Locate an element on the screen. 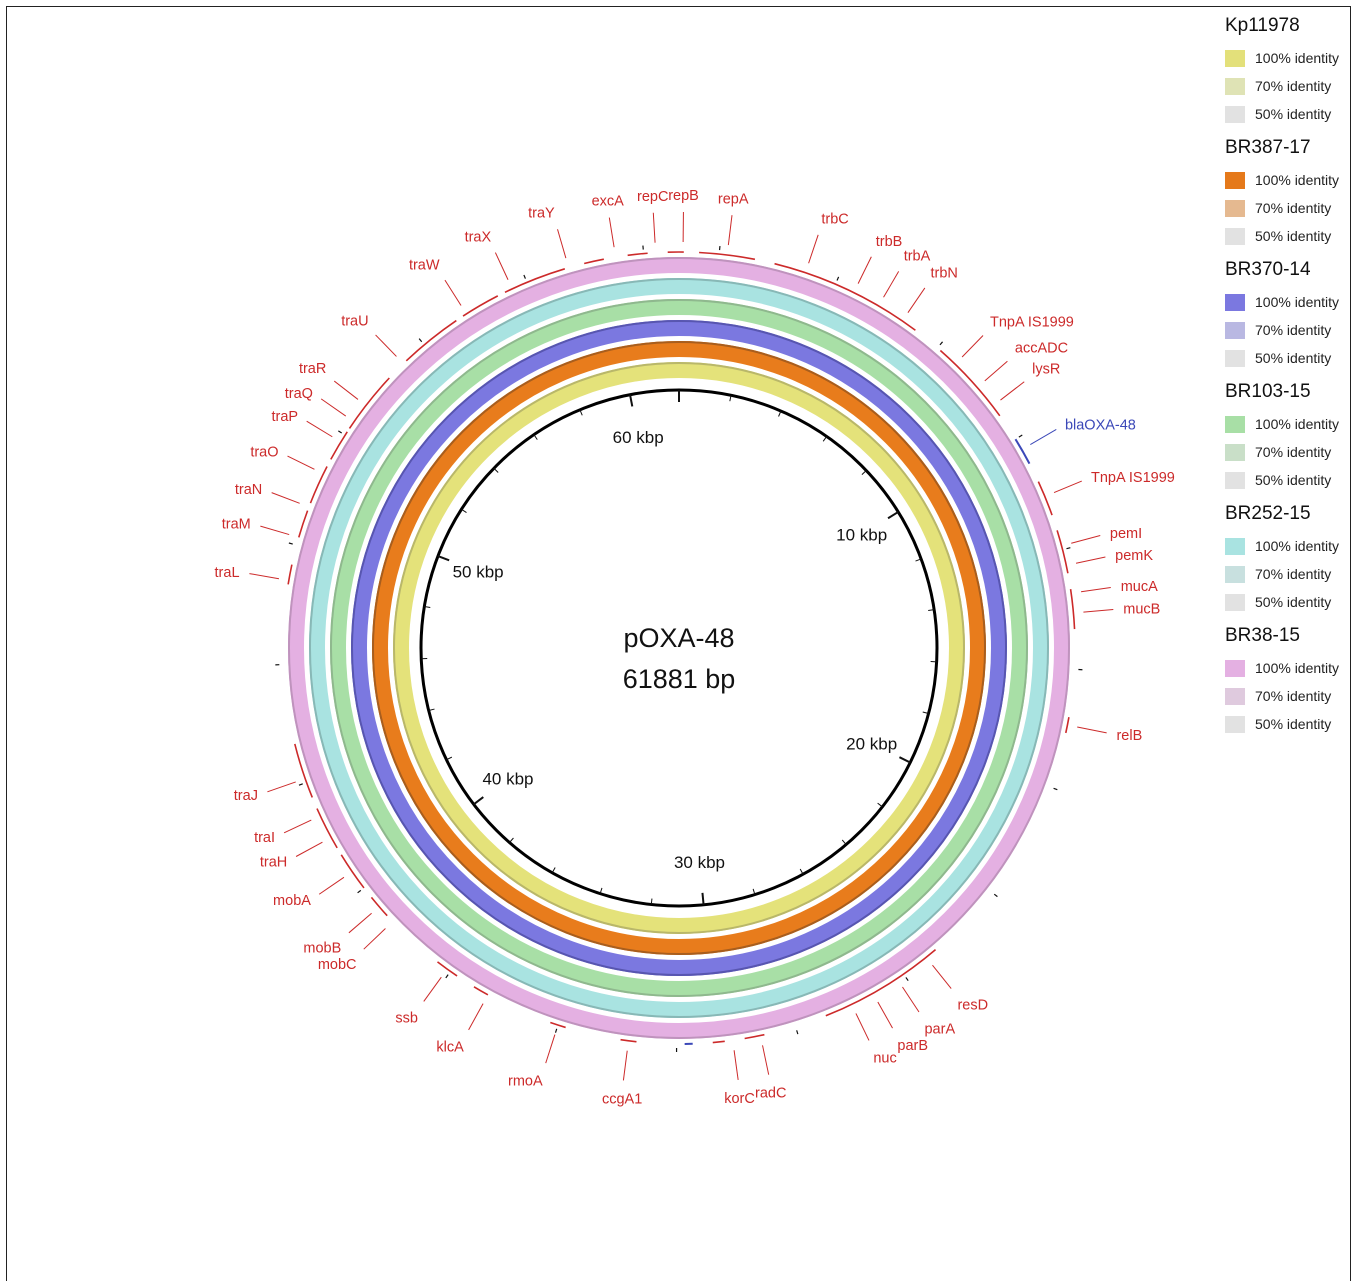 Image resolution: width=1357 pixels, height=1281 pixels. gene-label: traL is located at coordinates (227, 573).